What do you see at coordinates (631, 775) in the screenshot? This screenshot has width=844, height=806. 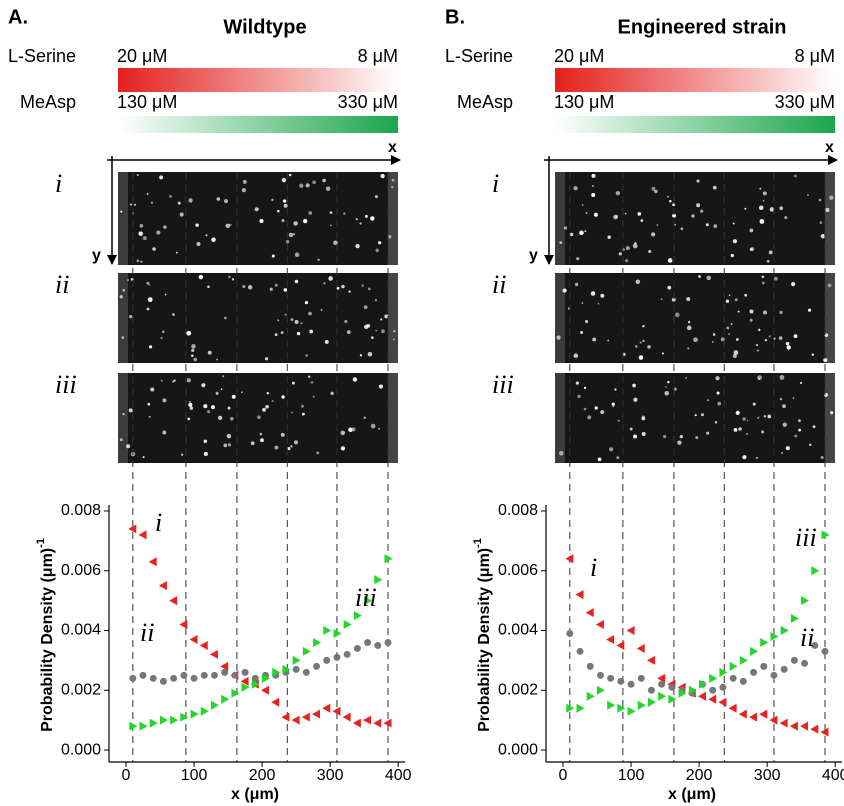 I see `x-tick-label: 100` at bounding box center [631, 775].